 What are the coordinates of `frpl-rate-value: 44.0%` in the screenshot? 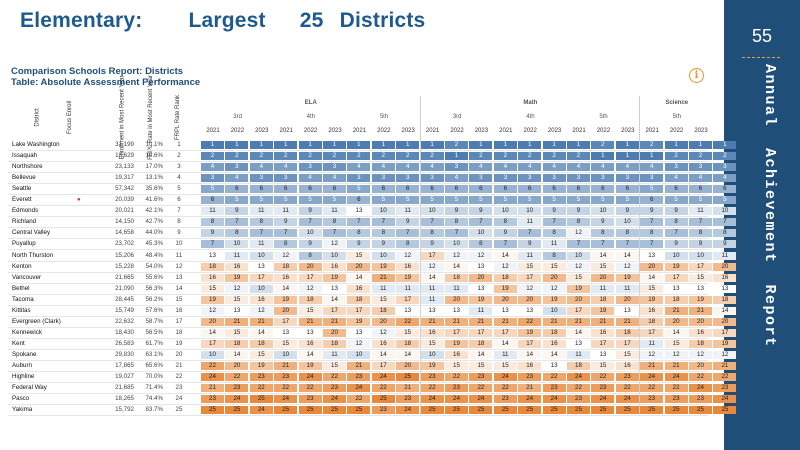 It's located at (154, 233).